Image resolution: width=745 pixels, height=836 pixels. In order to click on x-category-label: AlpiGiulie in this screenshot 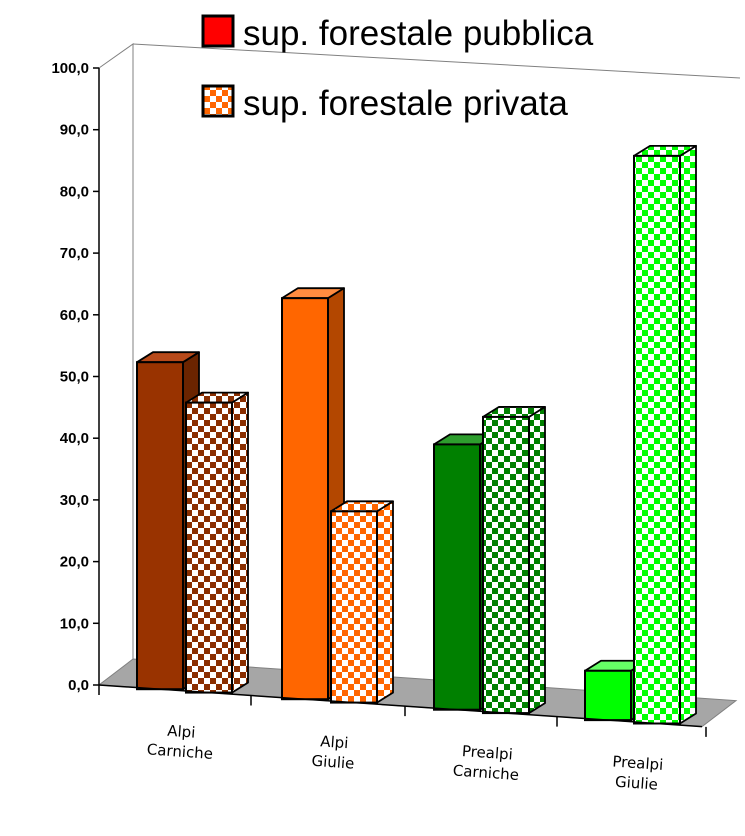, I will do `click(333, 752)`.